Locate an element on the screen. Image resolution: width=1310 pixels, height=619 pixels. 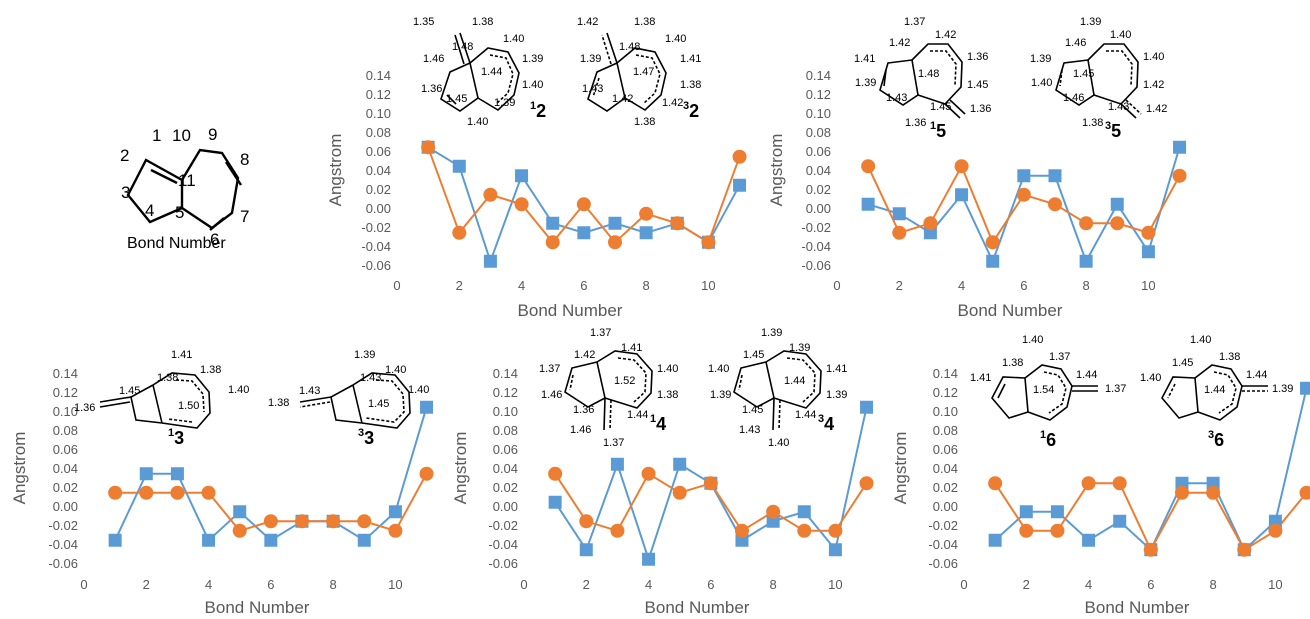
svg-text: 1.47 is located at coordinates (643, 72).